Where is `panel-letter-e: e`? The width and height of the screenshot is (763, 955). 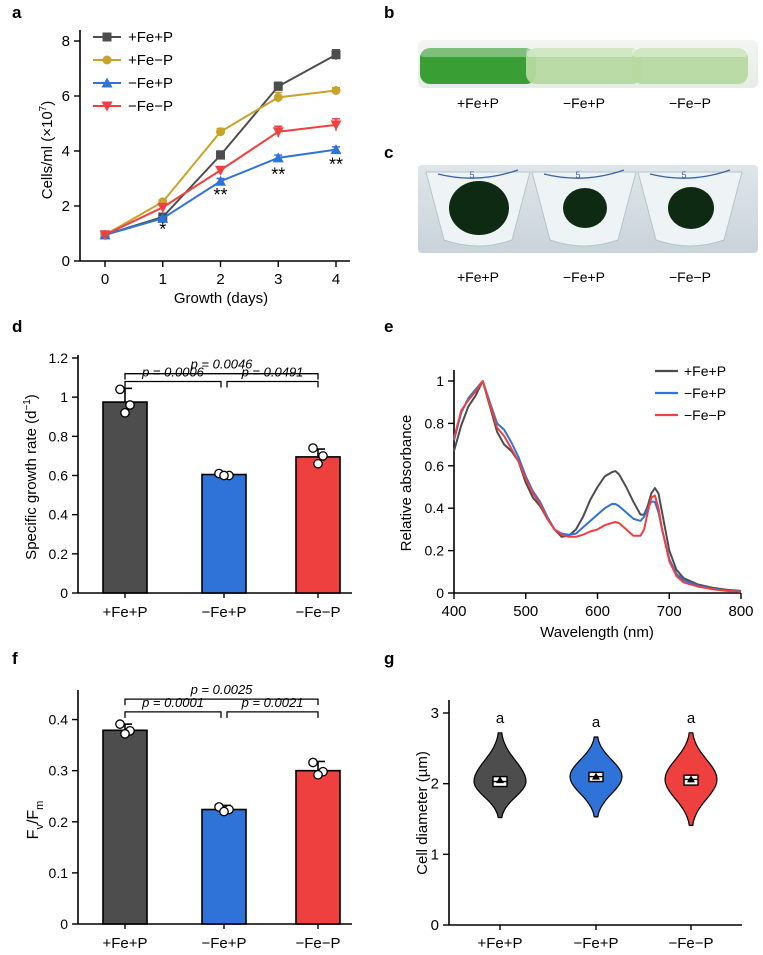 panel-letter-e: e is located at coordinates (388, 326).